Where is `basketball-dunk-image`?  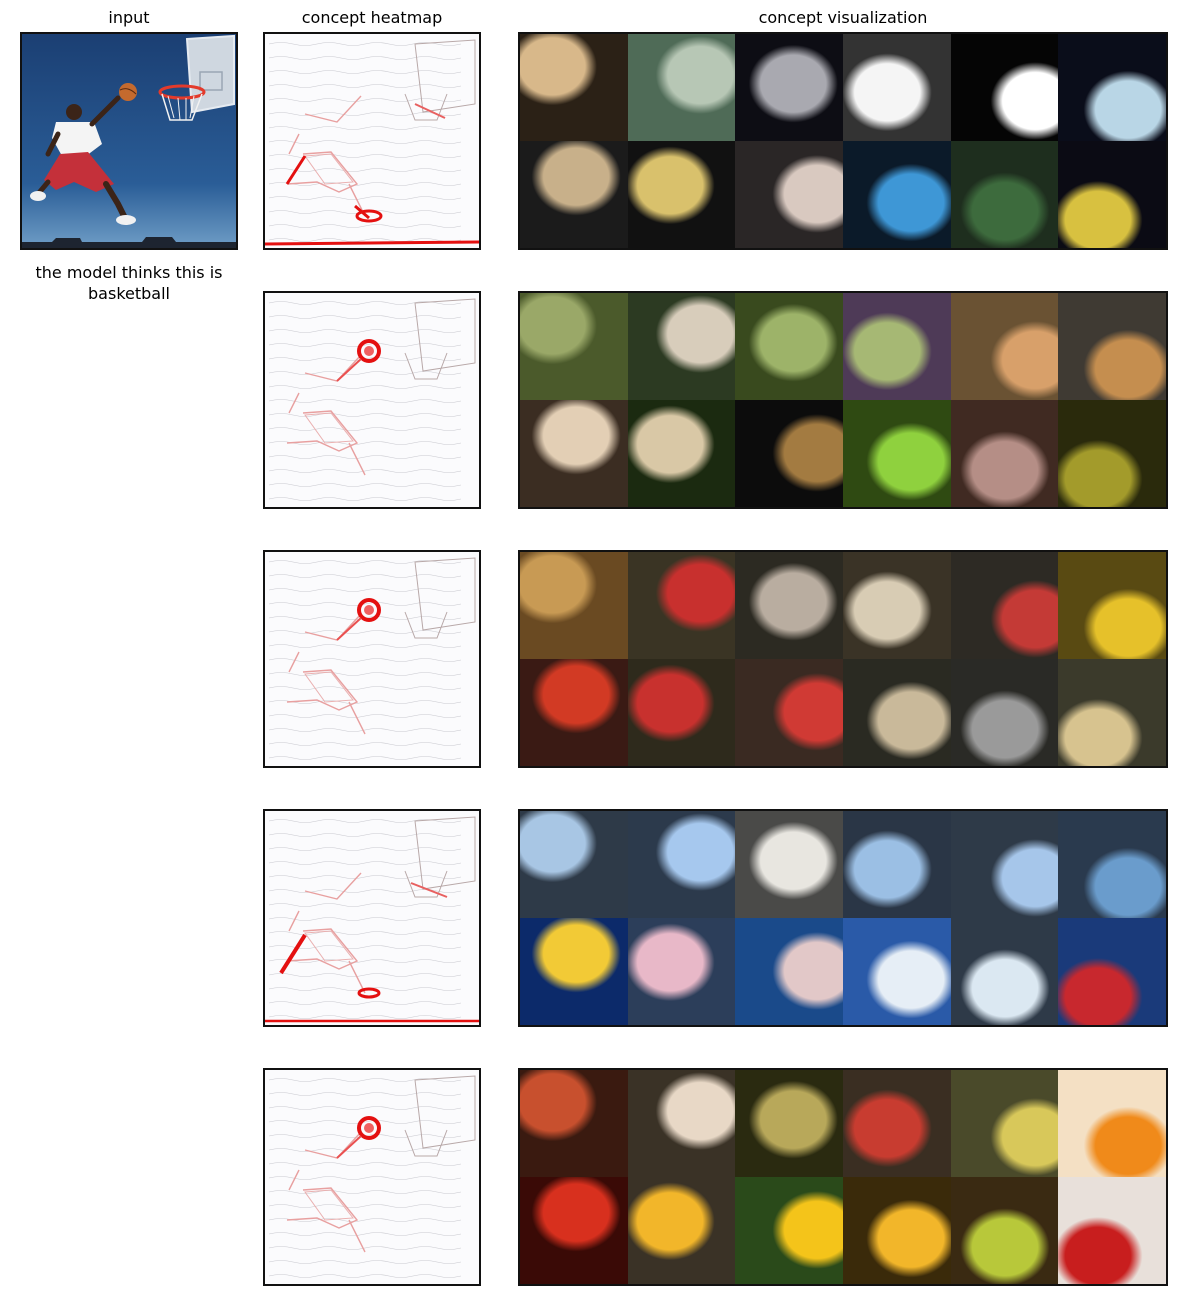 basketball-dunk-image is located at coordinates (129, 141).